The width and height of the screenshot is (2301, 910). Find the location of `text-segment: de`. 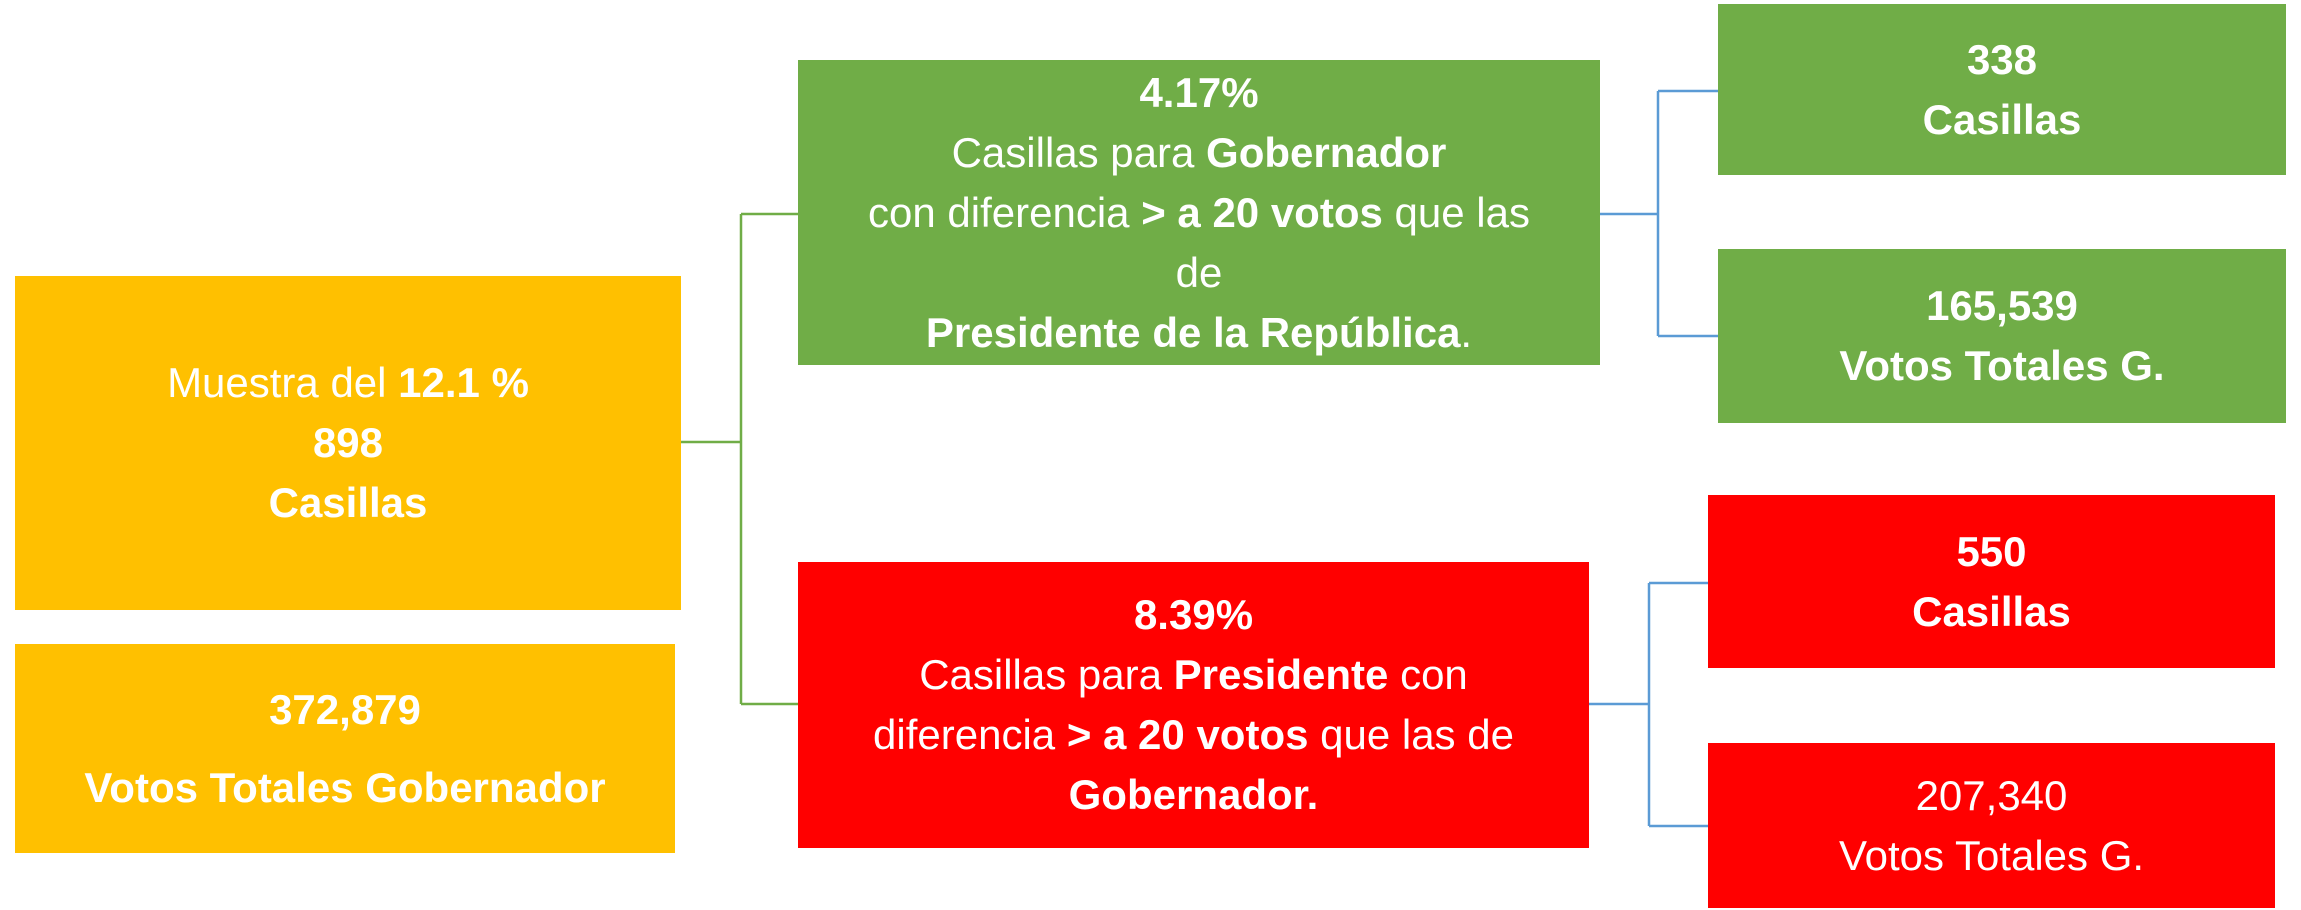

text-segment: de is located at coordinates (1199, 272).